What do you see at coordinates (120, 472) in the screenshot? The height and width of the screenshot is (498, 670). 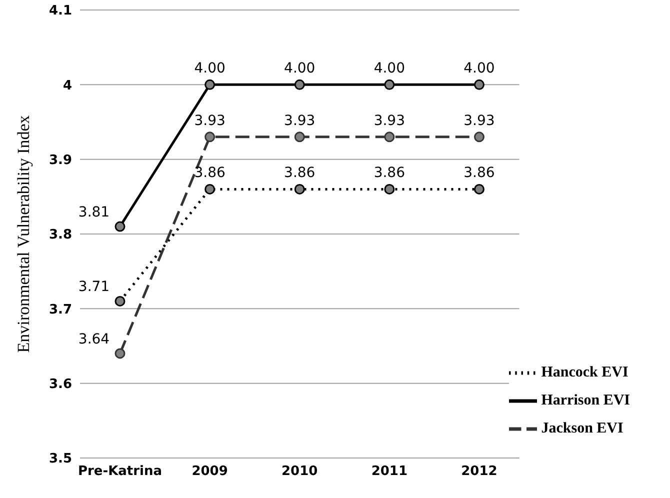 I see `x-tick-label: Pre-Katrina` at bounding box center [120, 472].